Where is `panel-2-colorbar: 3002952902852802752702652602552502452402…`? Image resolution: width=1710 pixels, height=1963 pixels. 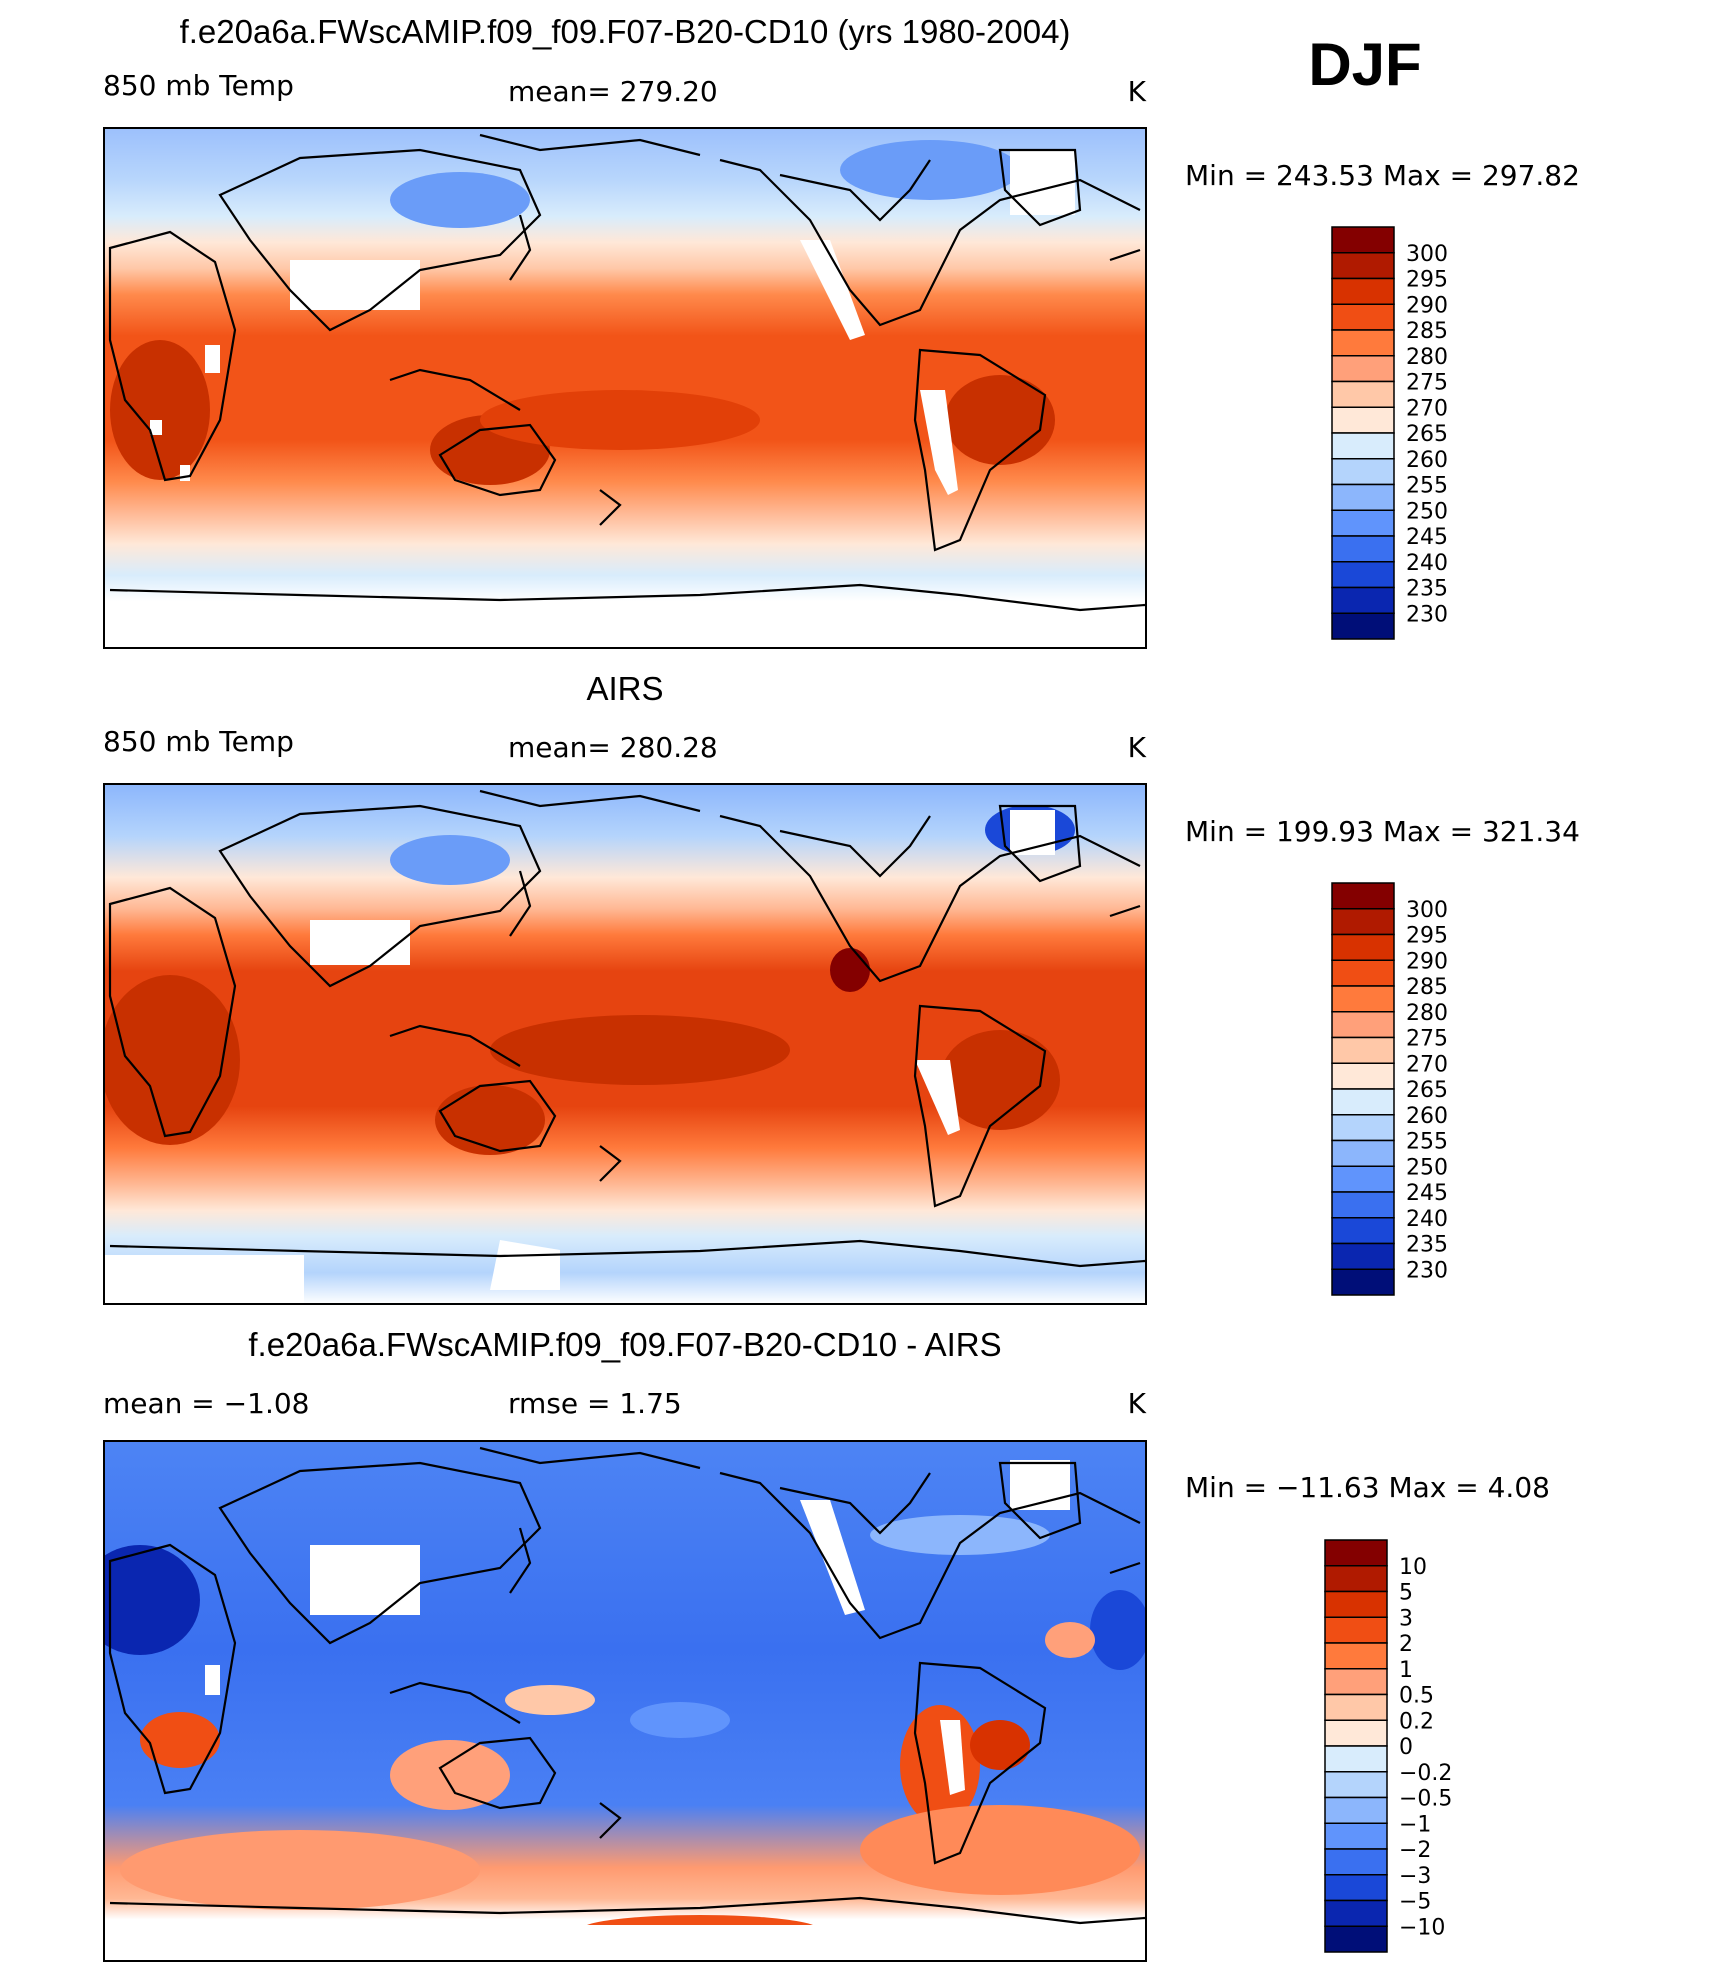
panel-2-colorbar: 3002952902852802752702652602552502452402… is located at coordinates (1389, 1089).